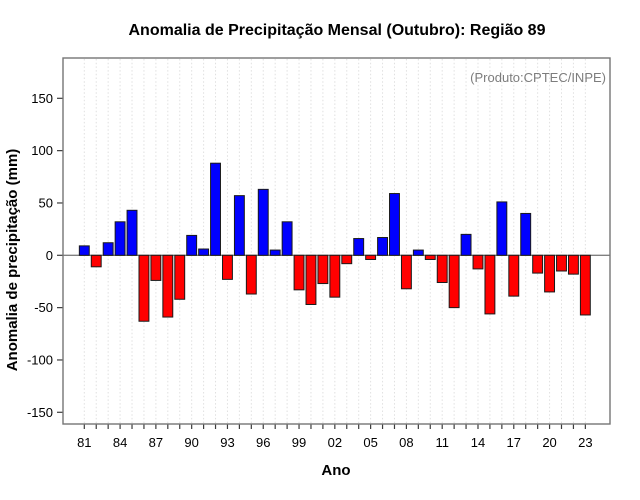 The width and height of the screenshot is (640, 500). What do you see at coordinates (46, 202) in the screenshot?
I see `y-tick-label: 50` at bounding box center [46, 202].